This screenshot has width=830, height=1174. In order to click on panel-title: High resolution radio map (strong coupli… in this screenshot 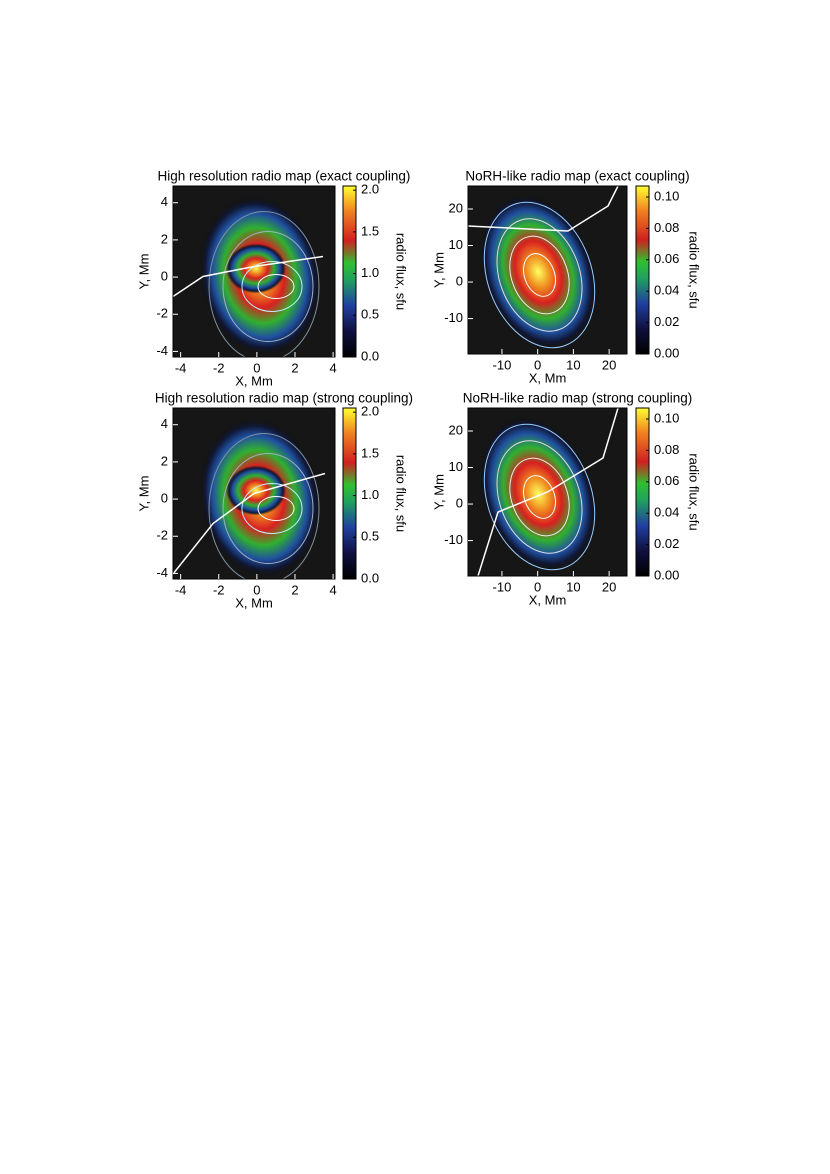, I will do `click(284, 398)`.